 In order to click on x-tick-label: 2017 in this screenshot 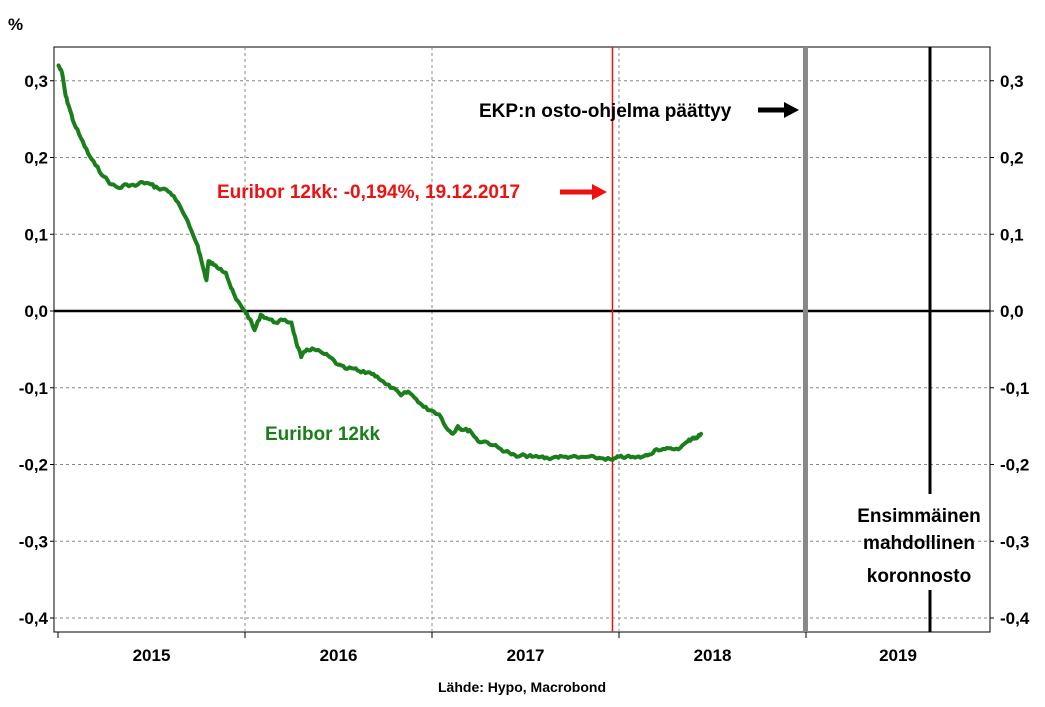, I will do `click(526, 655)`.